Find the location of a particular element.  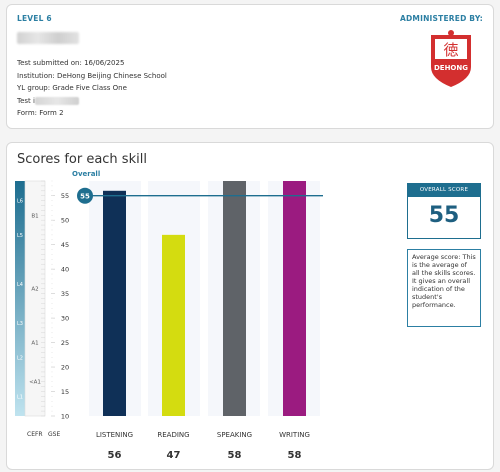

level-label: L1 is located at coordinates (20, 397).